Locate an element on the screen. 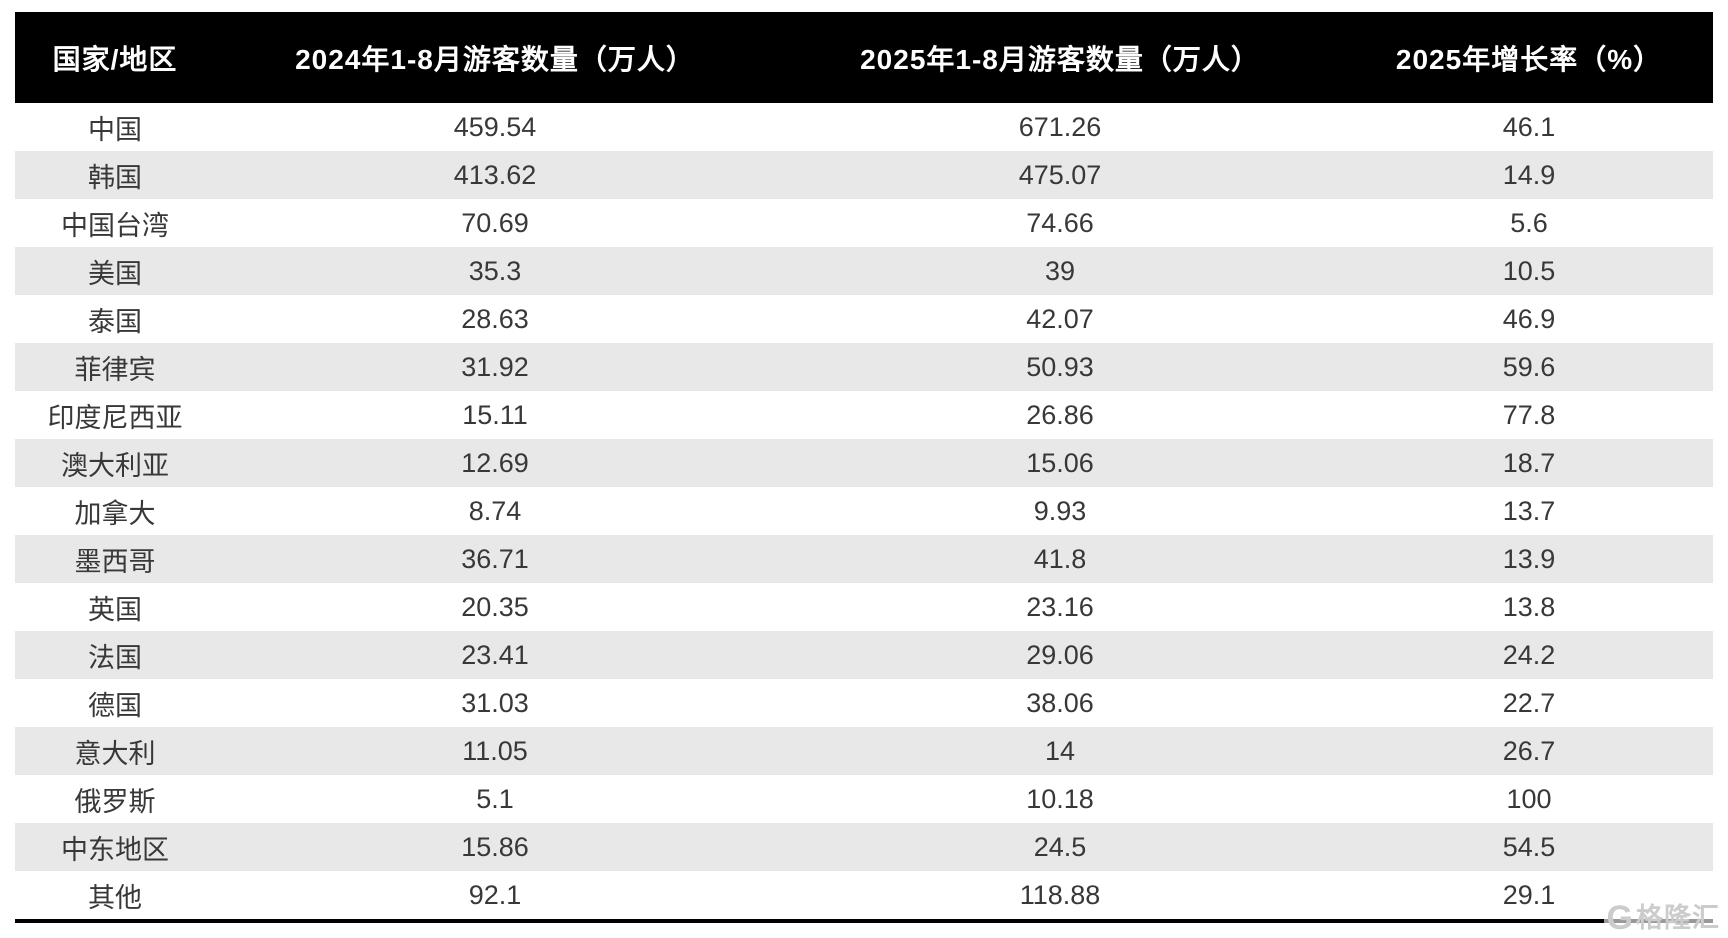 Image resolution: width=1728 pixels, height=938 pixels. gelonghui-logo-icon: G is located at coordinates (1619, 918).